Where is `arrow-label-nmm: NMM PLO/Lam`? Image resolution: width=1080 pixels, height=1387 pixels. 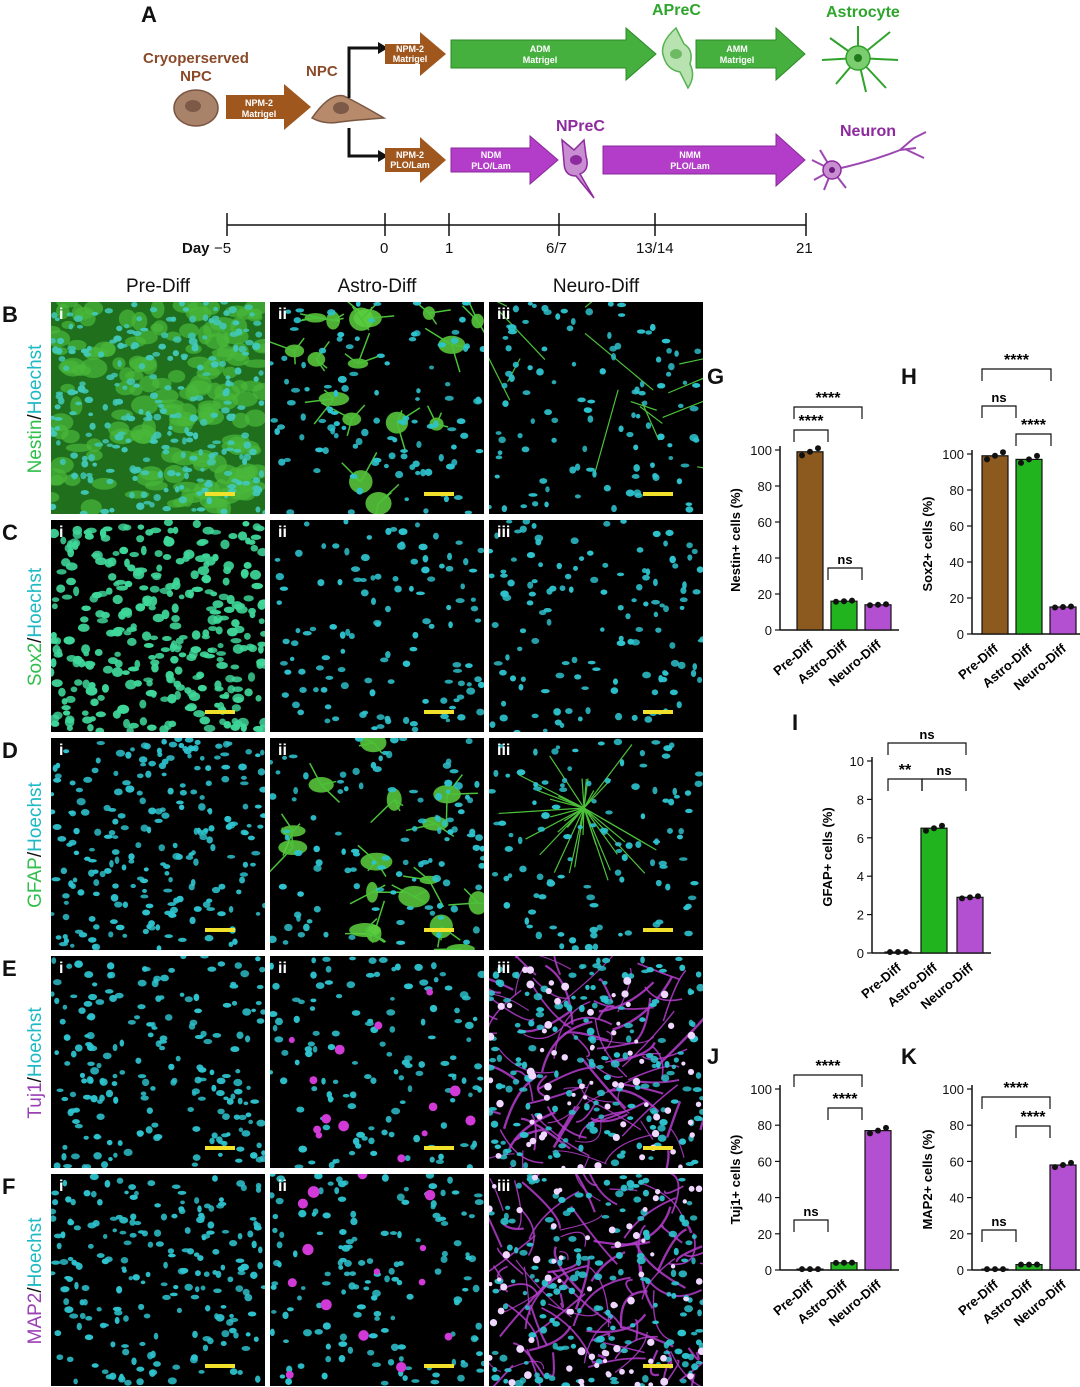
arrow-label-nmm: NMM PLO/Lam is located at coordinates (690, 161).